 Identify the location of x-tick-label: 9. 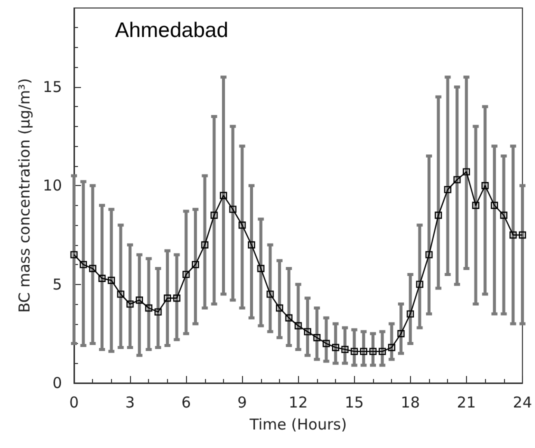
(242, 403).